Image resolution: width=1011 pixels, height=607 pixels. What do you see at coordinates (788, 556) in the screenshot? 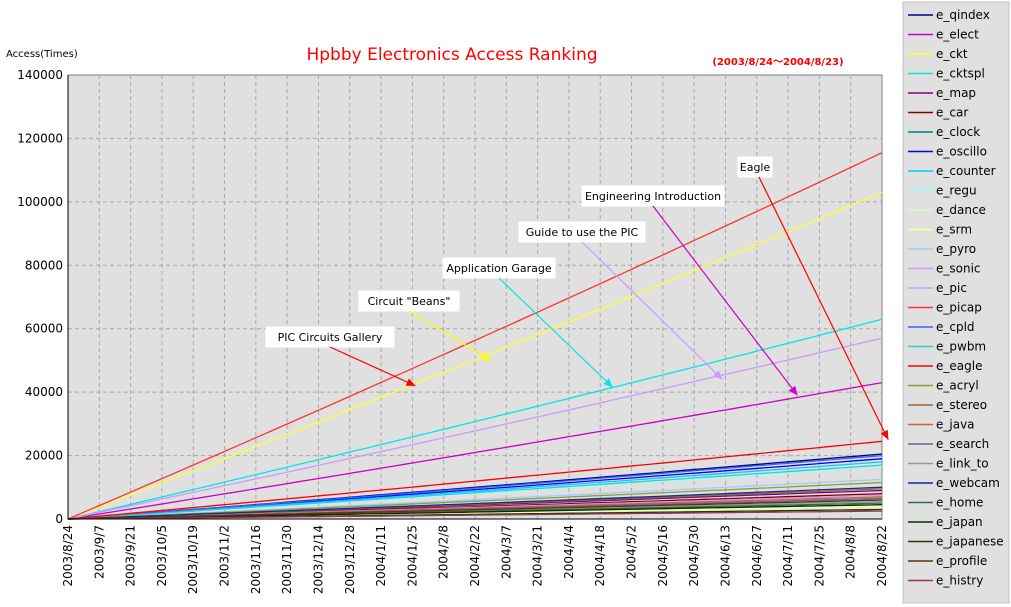
I see `x-tick-label: 2004/7/11` at bounding box center [788, 556].